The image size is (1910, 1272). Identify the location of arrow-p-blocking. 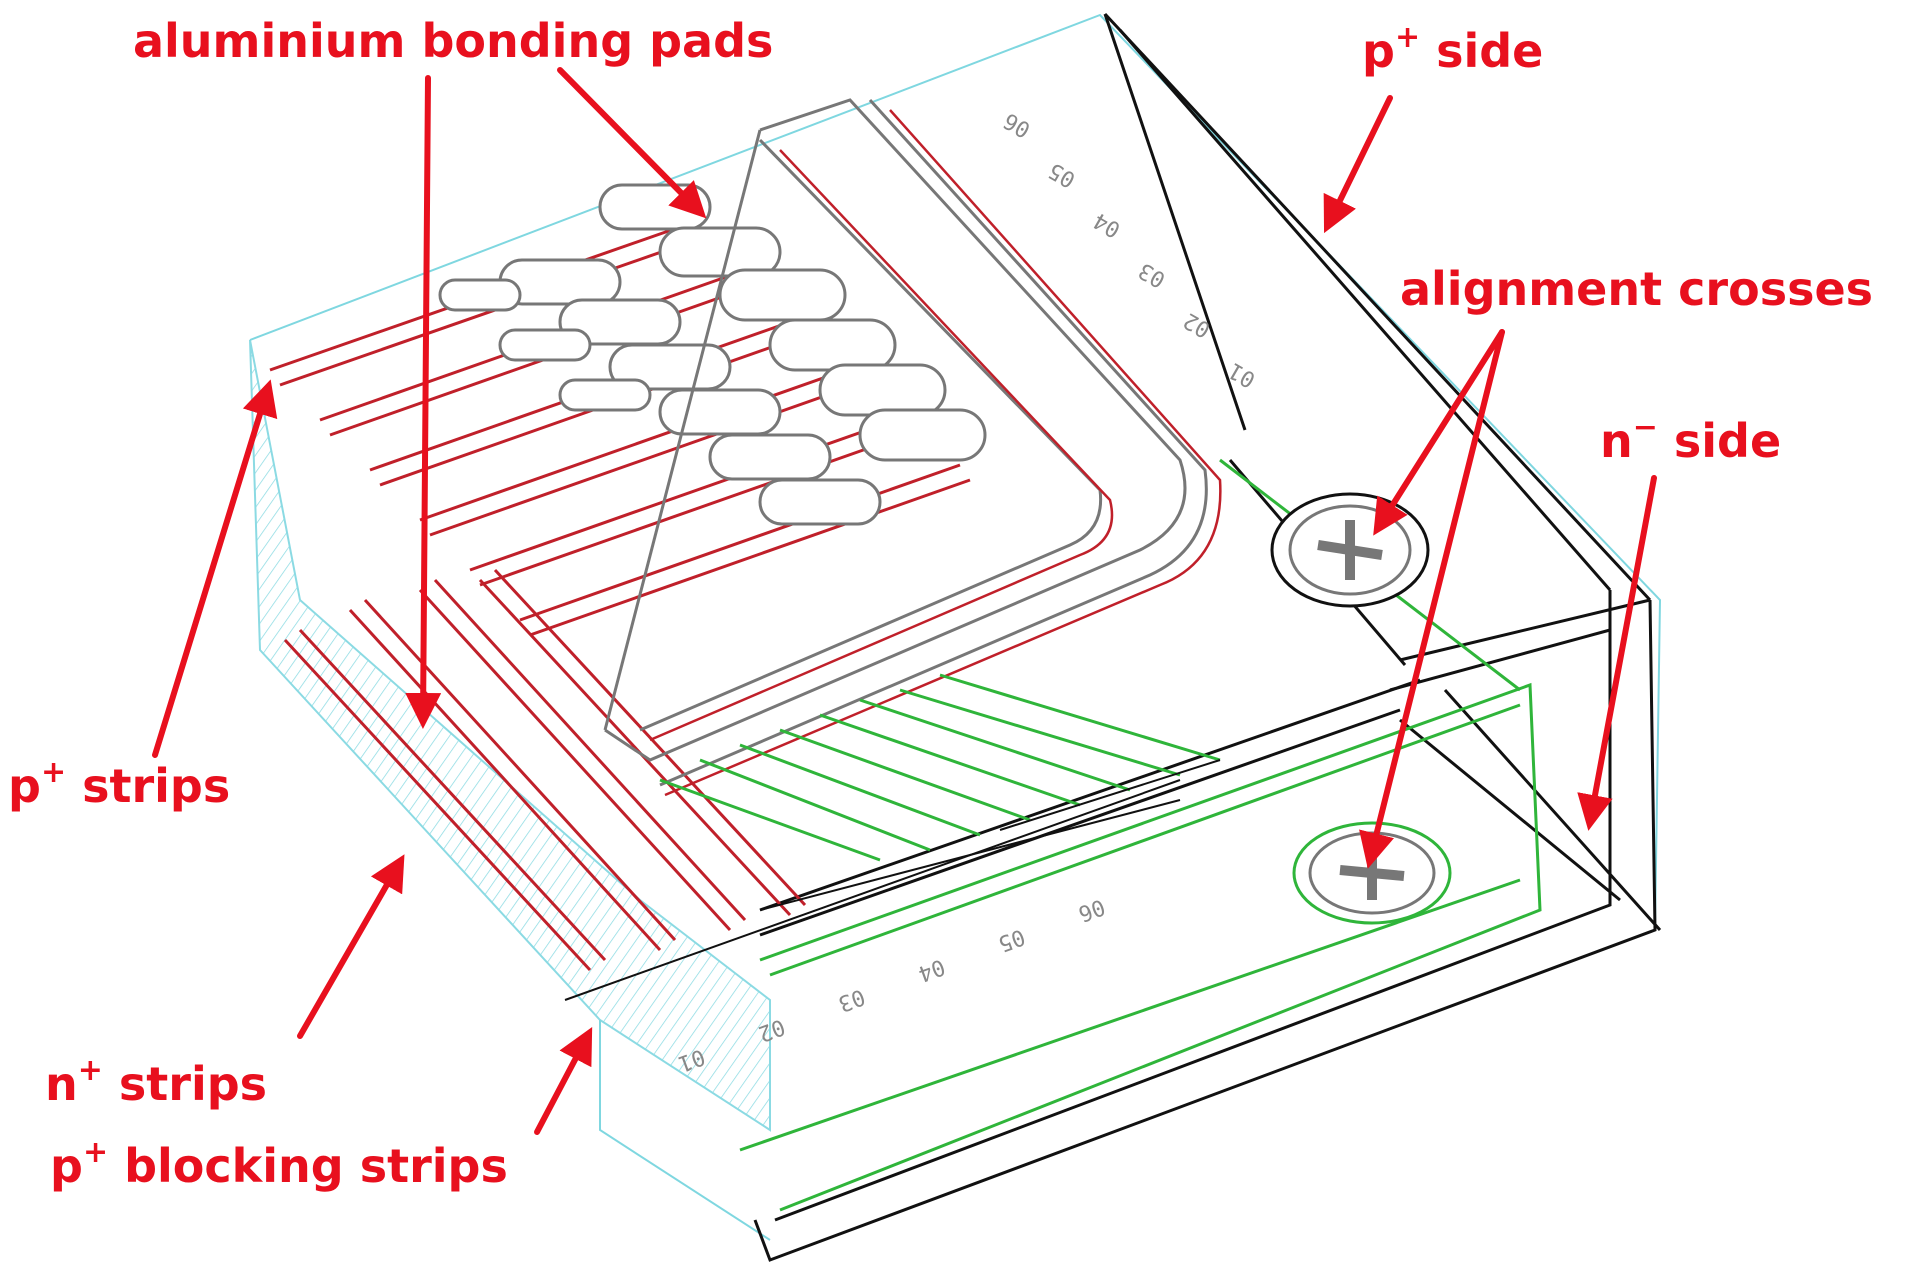
(563, 1081).